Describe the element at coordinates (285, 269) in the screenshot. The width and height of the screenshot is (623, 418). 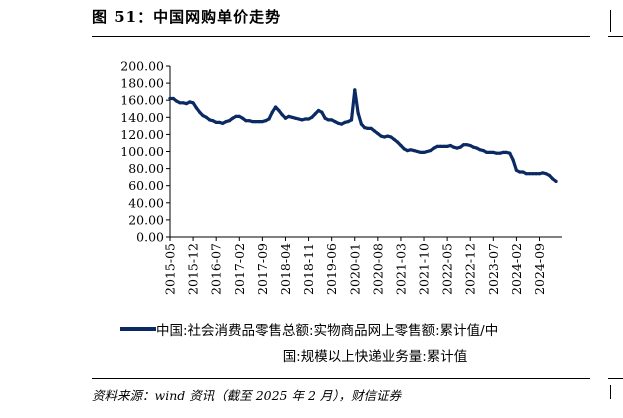
I see `x-tick-label: 2018-04` at that location.